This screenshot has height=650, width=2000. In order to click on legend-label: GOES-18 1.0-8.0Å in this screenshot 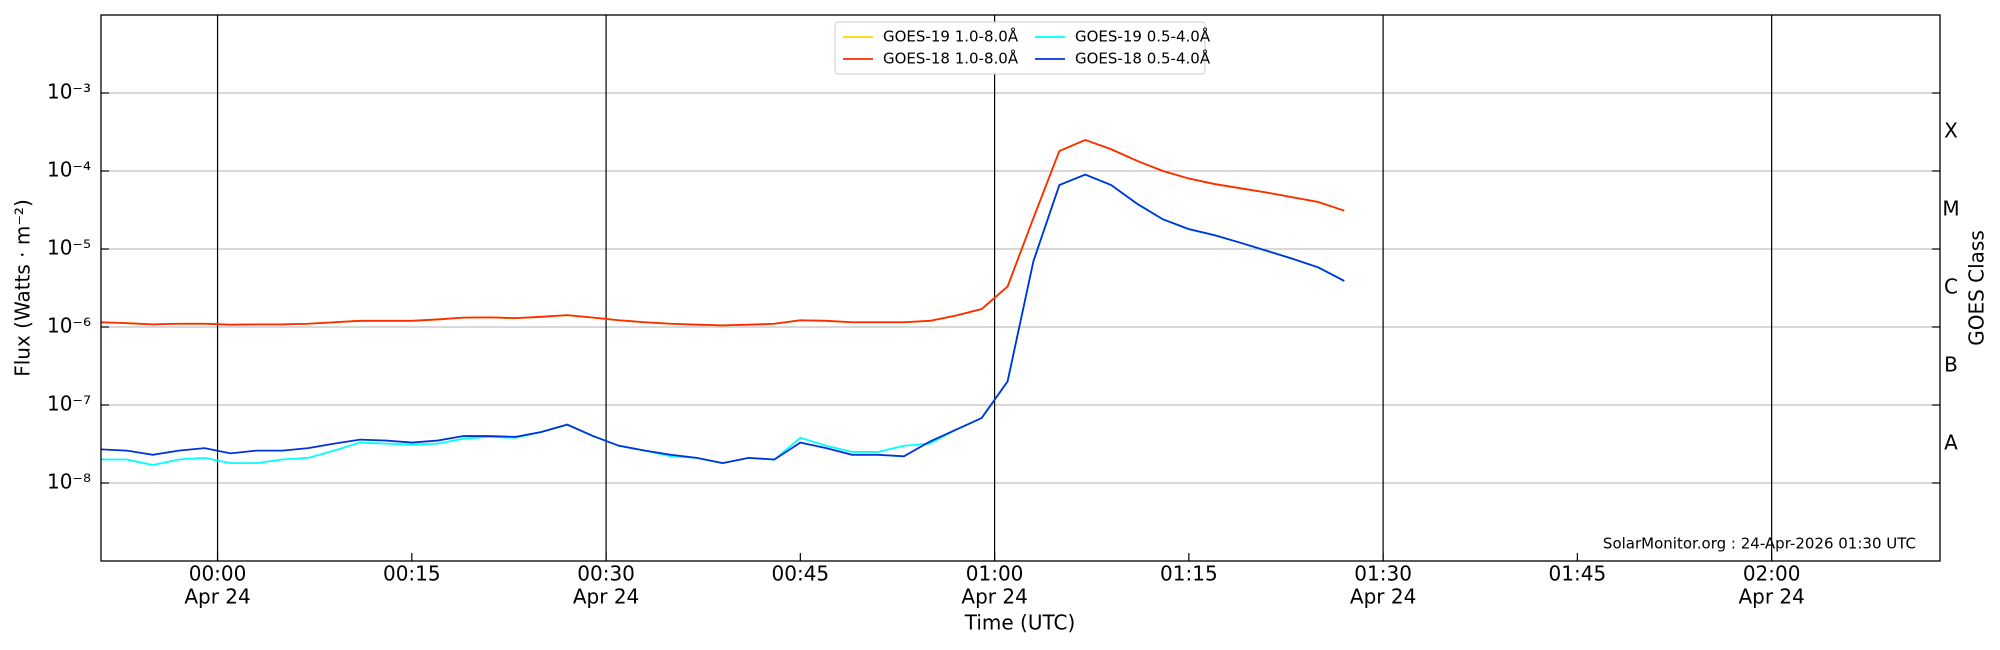, I will do `click(951, 58)`.